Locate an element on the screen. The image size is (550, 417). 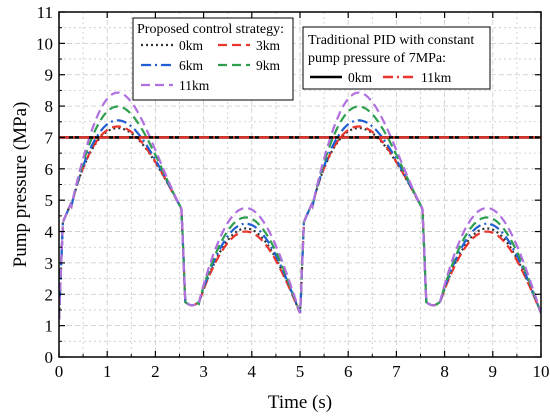
x-tick-label: 8 is located at coordinates (444, 371).